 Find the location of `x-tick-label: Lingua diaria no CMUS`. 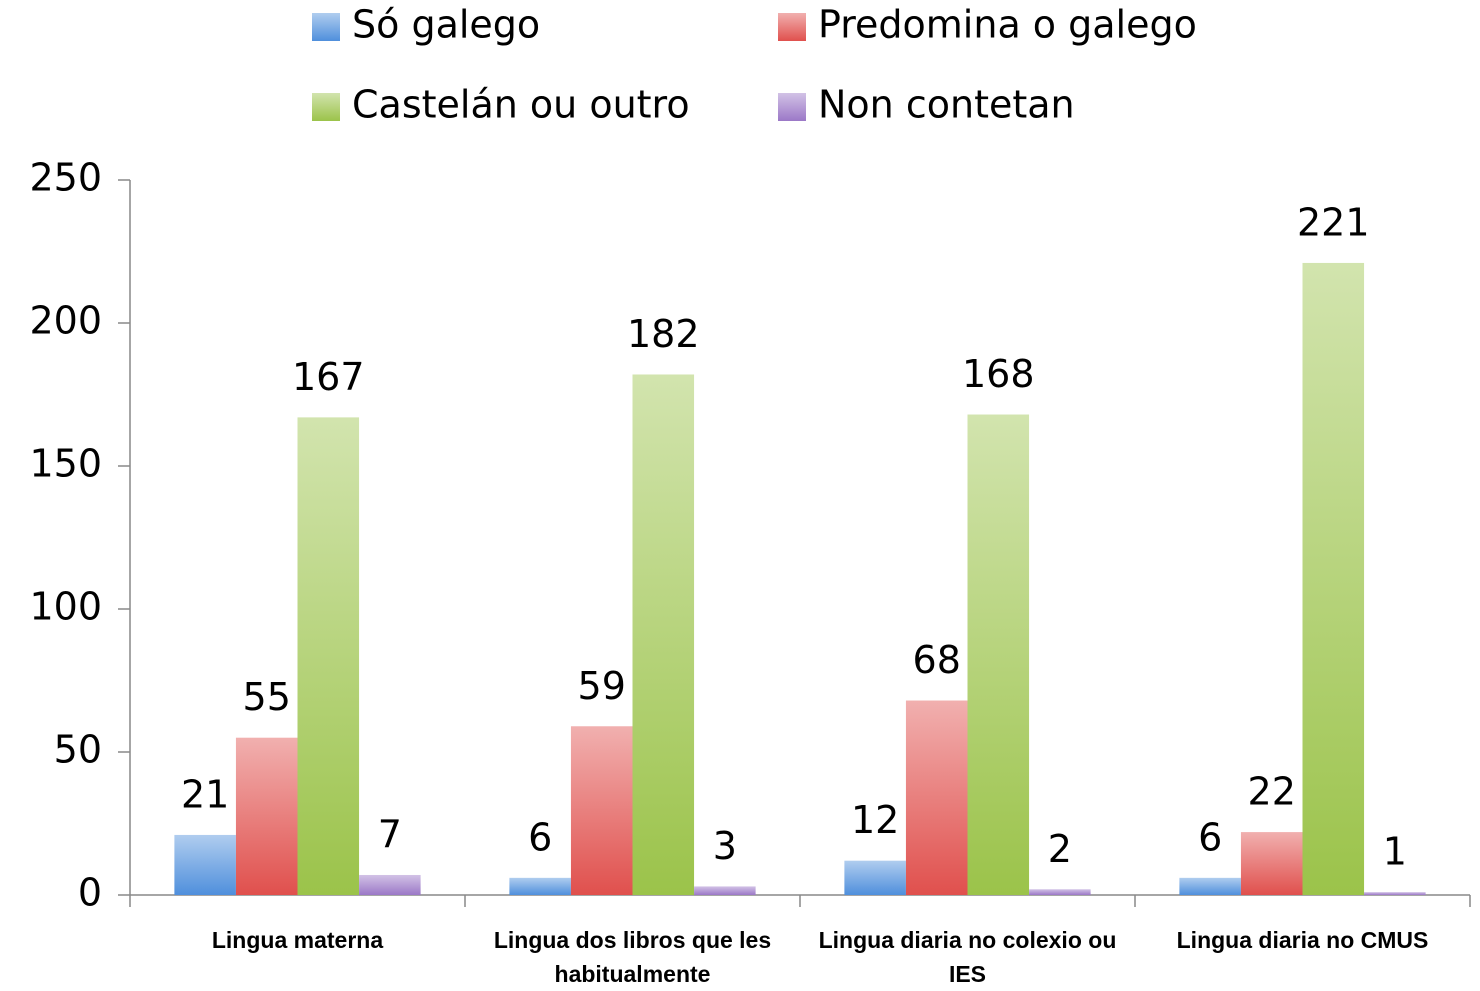

x-tick-label: Lingua diaria no CMUS is located at coordinates (1302, 940).